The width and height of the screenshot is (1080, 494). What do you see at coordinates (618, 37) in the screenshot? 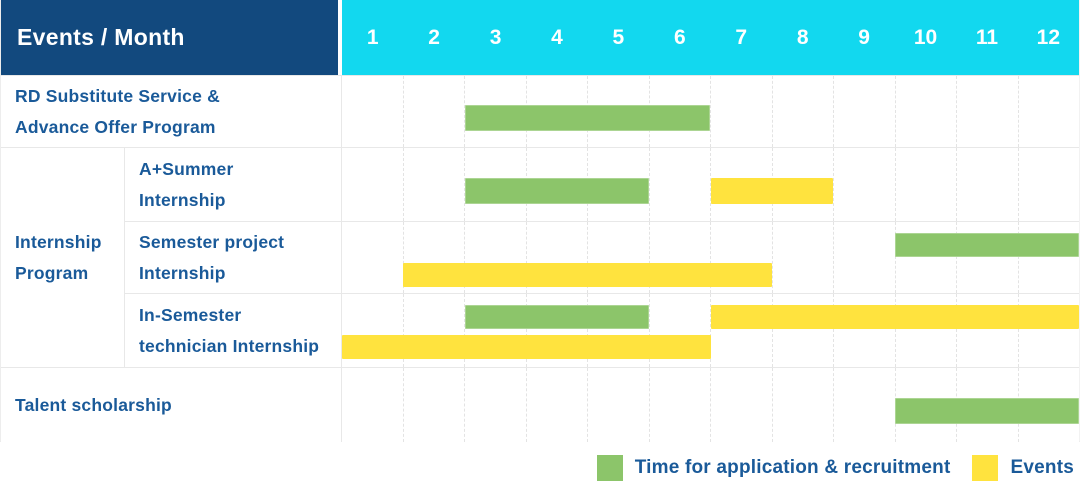
I see `month-header-5: 5` at bounding box center [618, 37].